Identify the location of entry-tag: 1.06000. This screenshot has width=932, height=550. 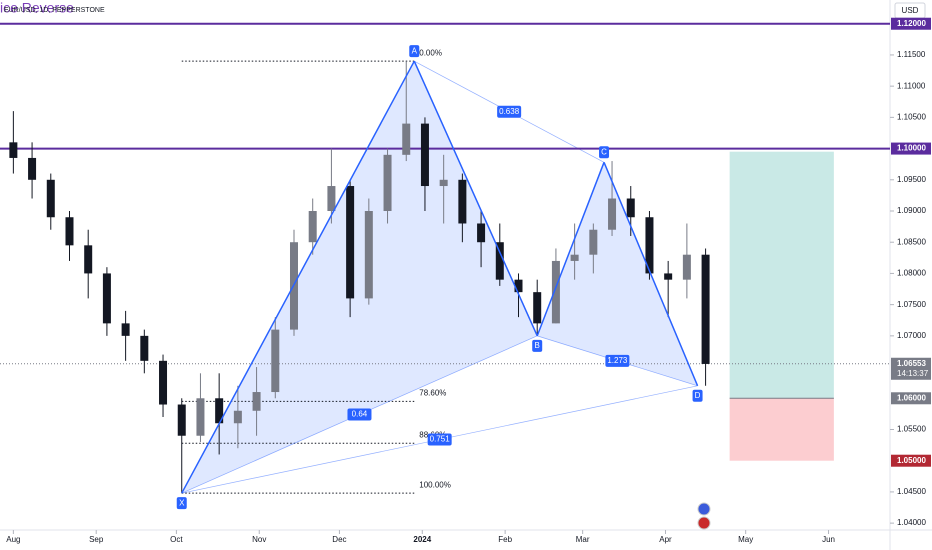
(911, 397).